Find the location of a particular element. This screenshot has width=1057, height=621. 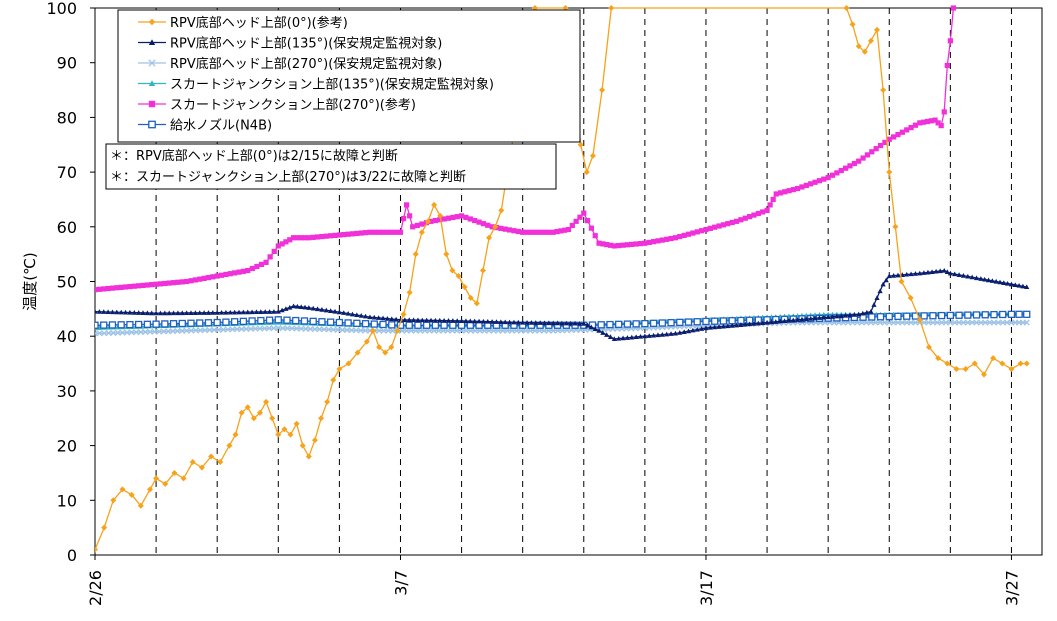

legend-label: RPV底部ヘッド上部(0°)(参考) is located at coordinates (259, 23).